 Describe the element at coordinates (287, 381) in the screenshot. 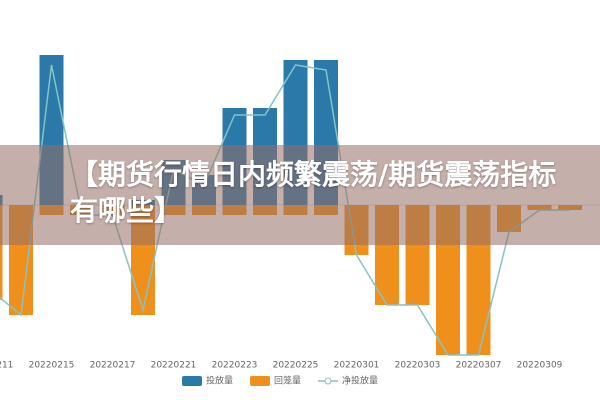

I see `legend-label: 回笼量` at that location.